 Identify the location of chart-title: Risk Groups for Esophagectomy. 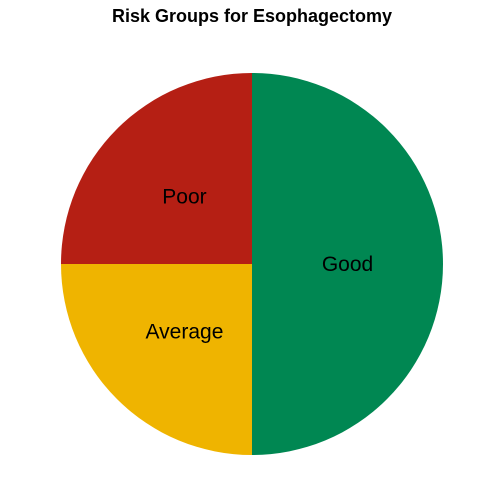
(252, 16).